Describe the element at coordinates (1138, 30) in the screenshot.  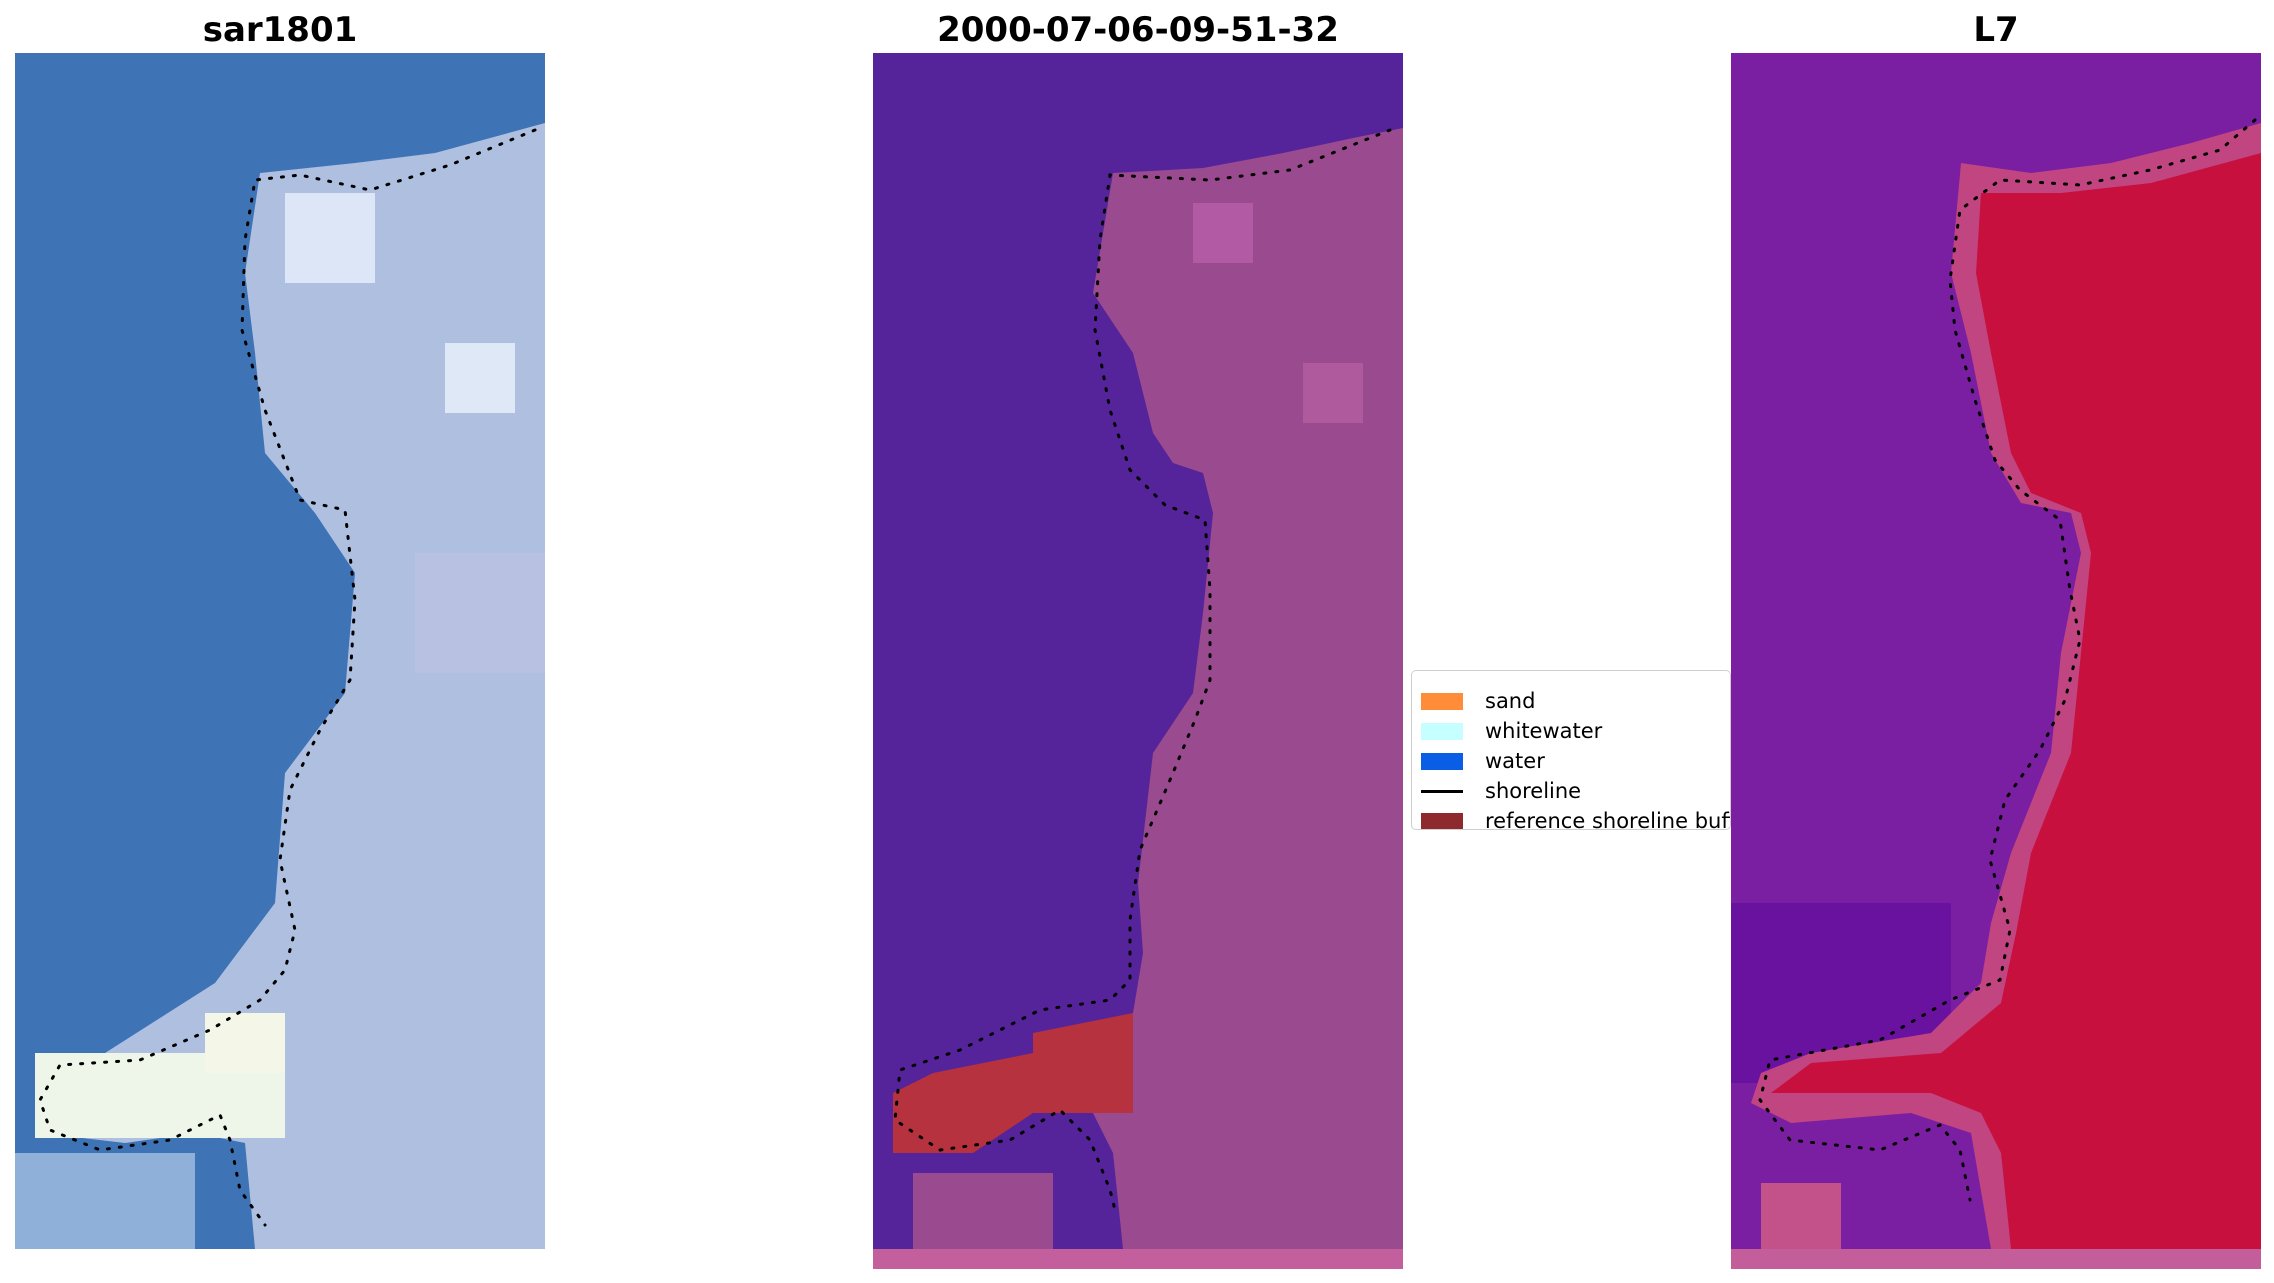
I see `panel-title-classified: 2000-07-06-09-51-32` at that location.